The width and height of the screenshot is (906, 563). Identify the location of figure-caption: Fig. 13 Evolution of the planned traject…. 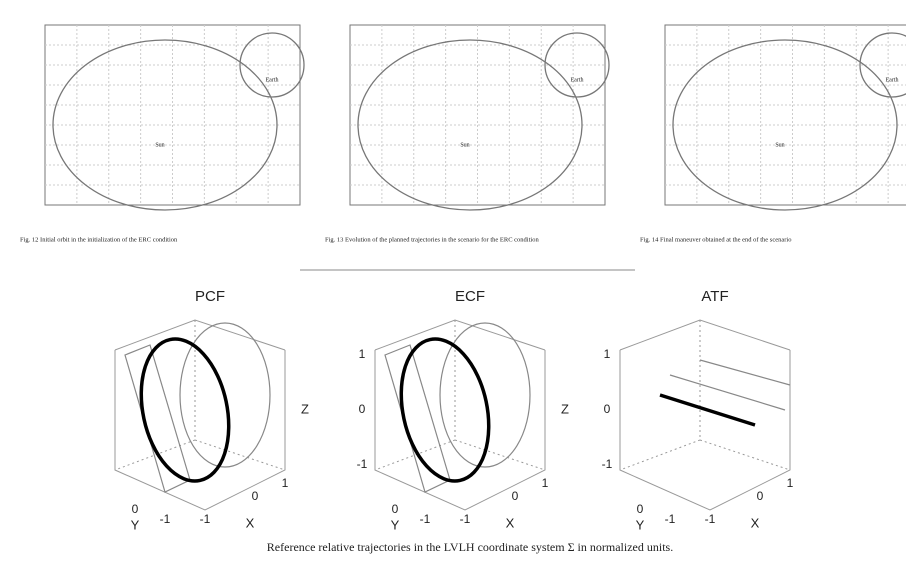
(432, 239).